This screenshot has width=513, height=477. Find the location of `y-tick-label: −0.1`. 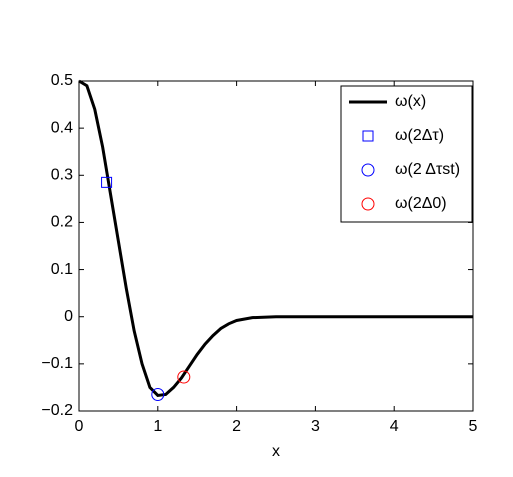

y-tick-label: −0.1 is located at coordinates (57, 363).